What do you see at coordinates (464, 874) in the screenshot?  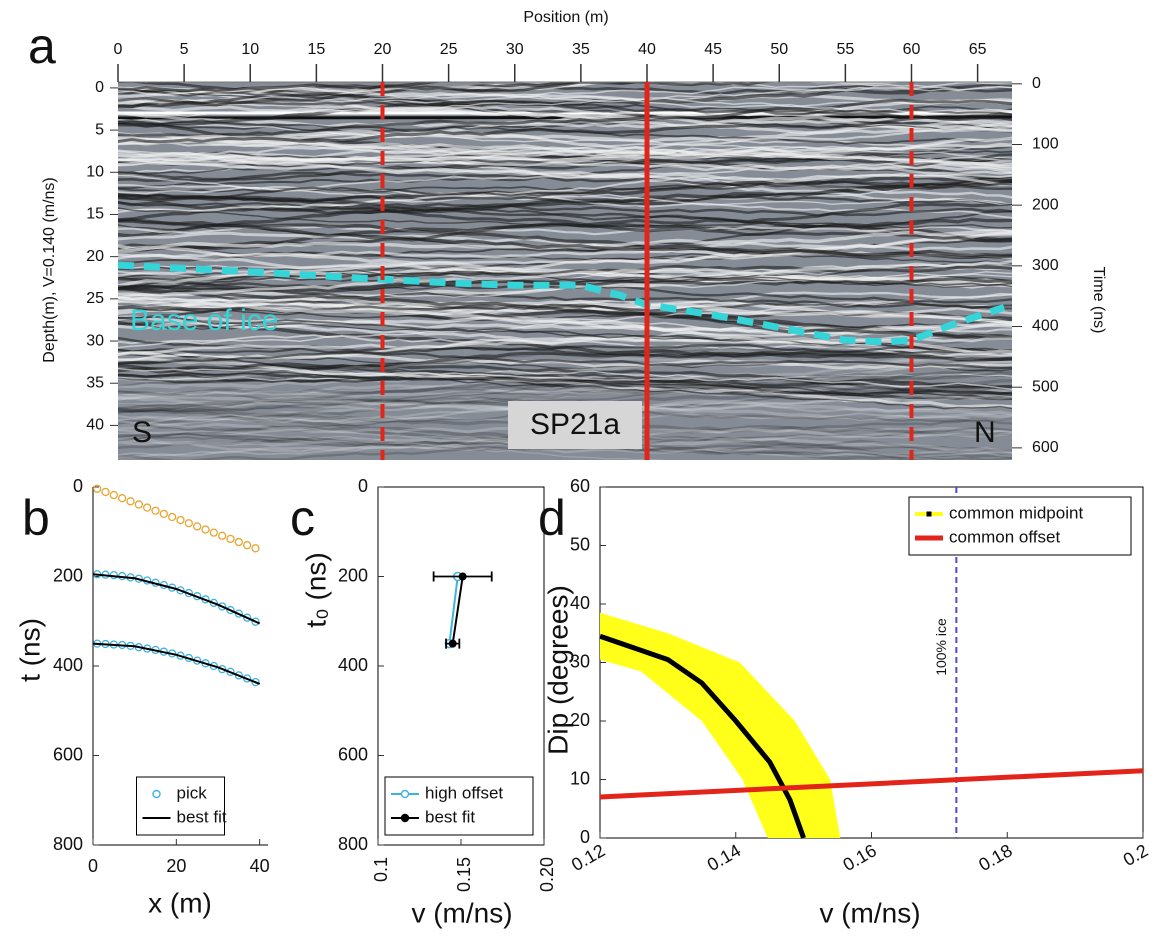 I see `x-tick-label: 0.15` at bounding box center [464, 874].